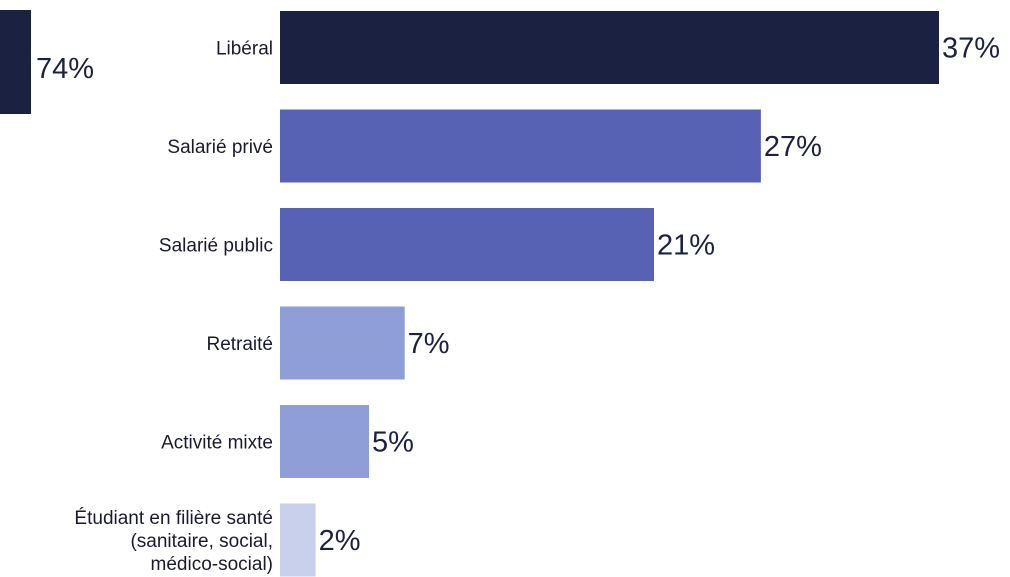 This screenshot has height=577, width=1010. Describe the element at coordinates (239, 344) in the screenshot. I see `category-label: Retraité` at that location.